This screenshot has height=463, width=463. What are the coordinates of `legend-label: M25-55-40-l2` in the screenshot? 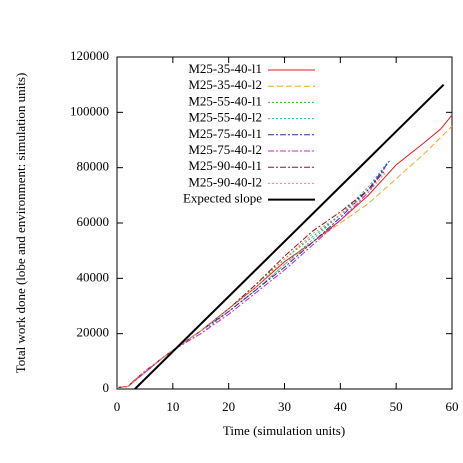 It's located at (225, 117).